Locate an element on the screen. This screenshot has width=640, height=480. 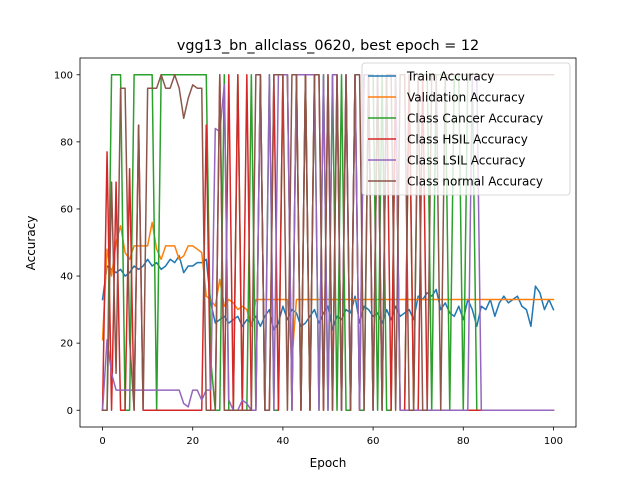
y-tick-label: 100 is located at coordinates (63, 75).